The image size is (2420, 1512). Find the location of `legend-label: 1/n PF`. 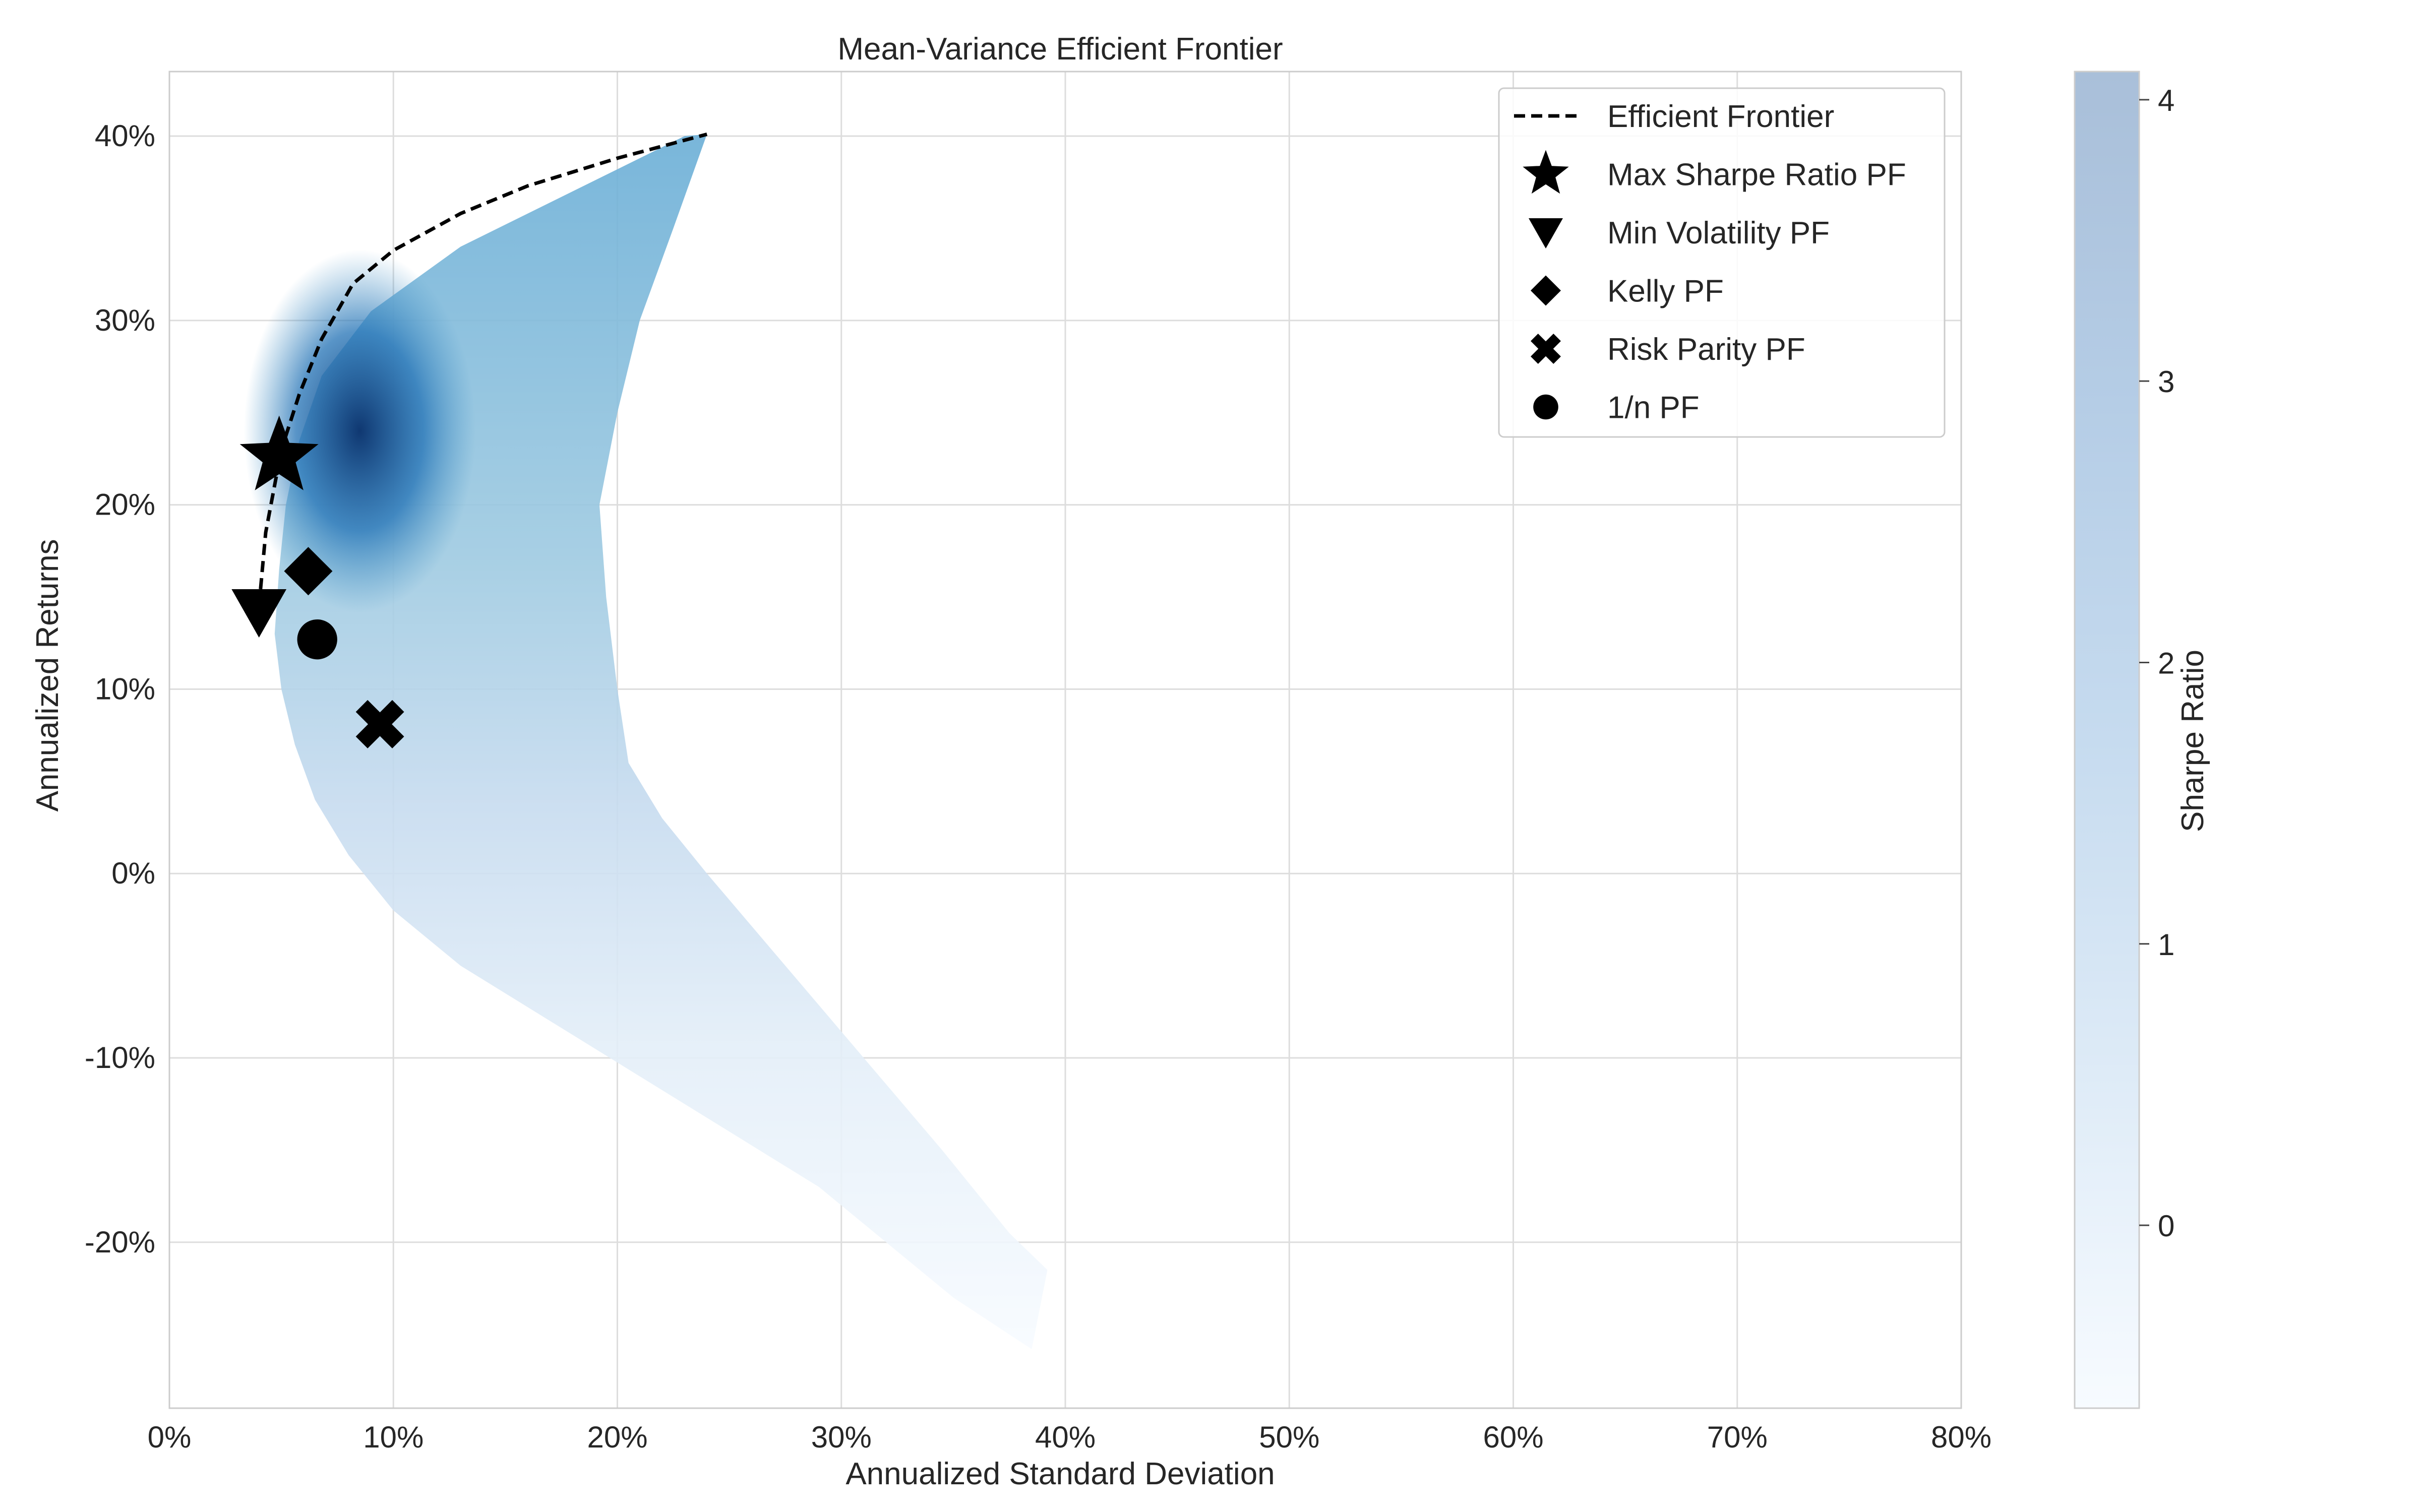

legend-label: 1/n PF is located at coordinates (1653, 408).